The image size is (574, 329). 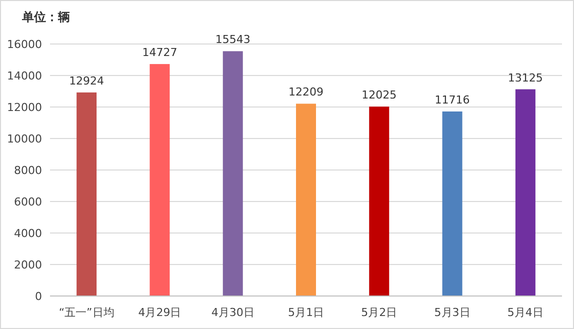 I want to click on chart-title: 单位：辆, so click(x=45, y=17).